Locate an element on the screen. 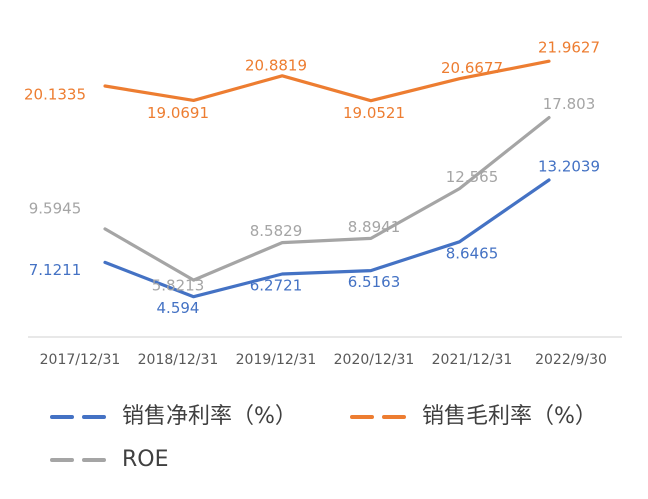 This screenshot has width=648, height=499. data-label-2-3: 8.8941 is located at coordinates (374, 227).